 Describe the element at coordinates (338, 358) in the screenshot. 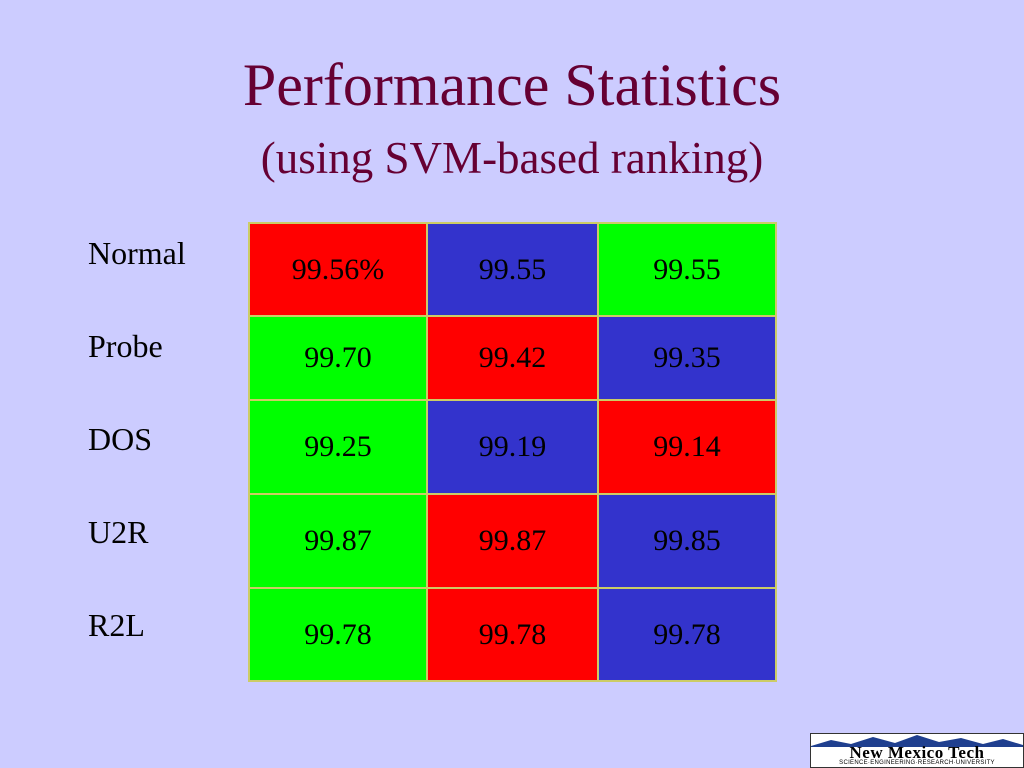

I see `table-cell: 99.70` at that location.